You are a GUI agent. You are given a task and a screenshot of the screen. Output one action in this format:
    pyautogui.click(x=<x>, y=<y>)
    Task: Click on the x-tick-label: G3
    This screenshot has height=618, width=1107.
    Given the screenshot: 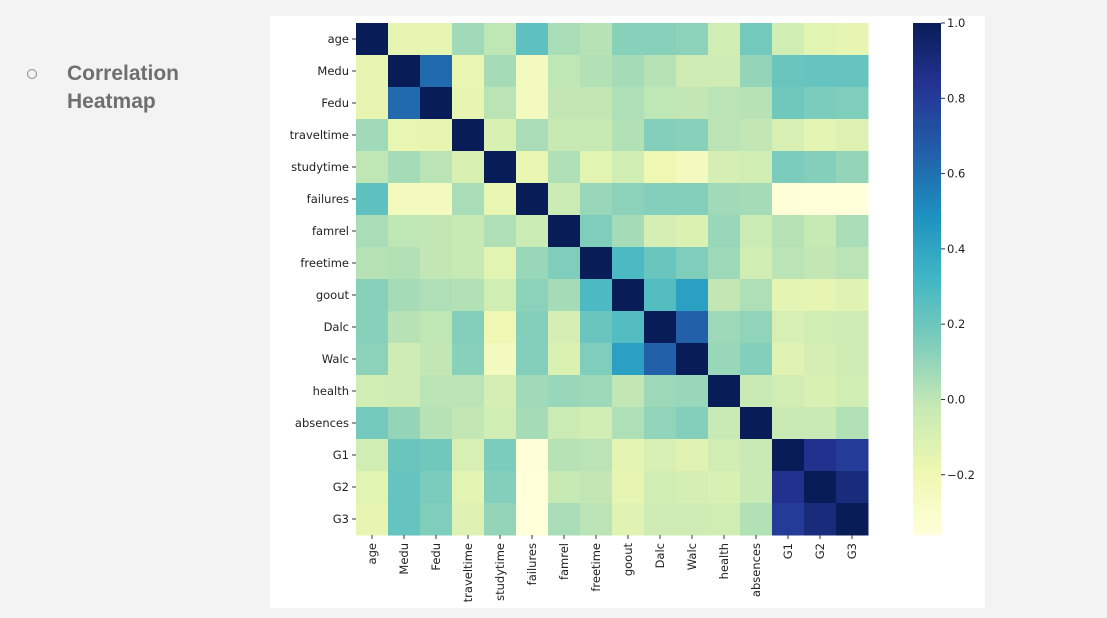 What is the action you would take?
    pyautogui.click(x=852, y=551)
    